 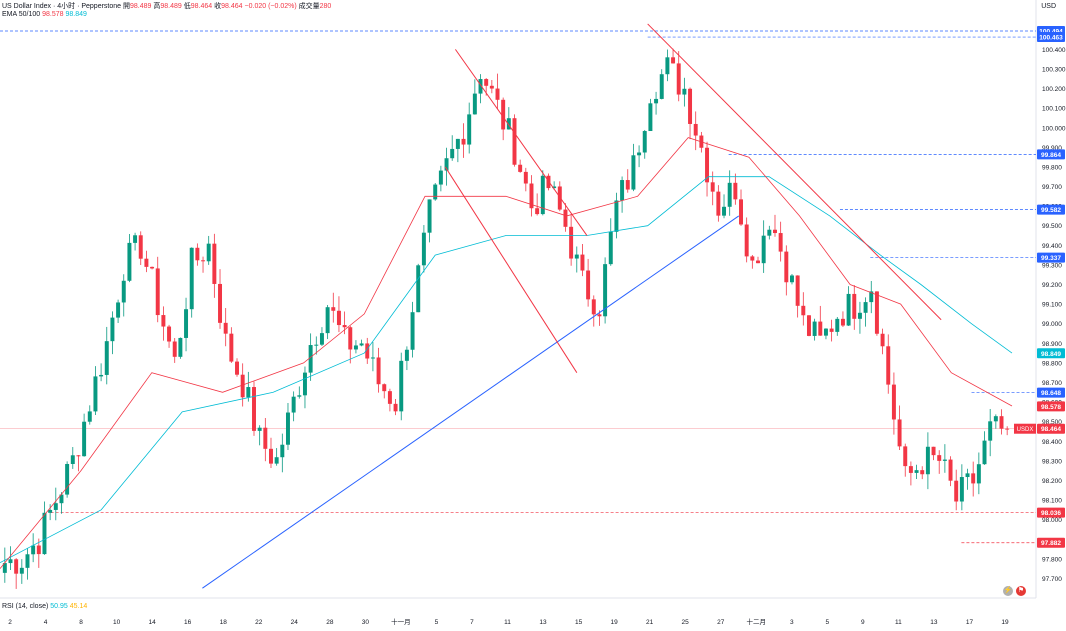 What do you see at coordinates (1052, 520) in the screenshot?
I see `y-tick-label-2: 98.000` at bounding box center [1052, 520].